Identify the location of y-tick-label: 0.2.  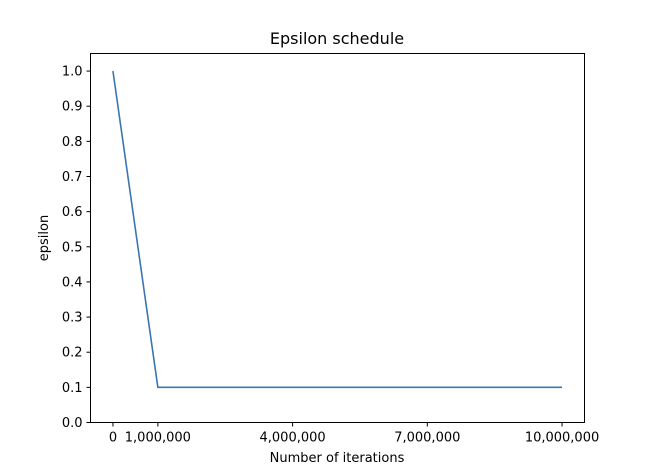
(72, 353).